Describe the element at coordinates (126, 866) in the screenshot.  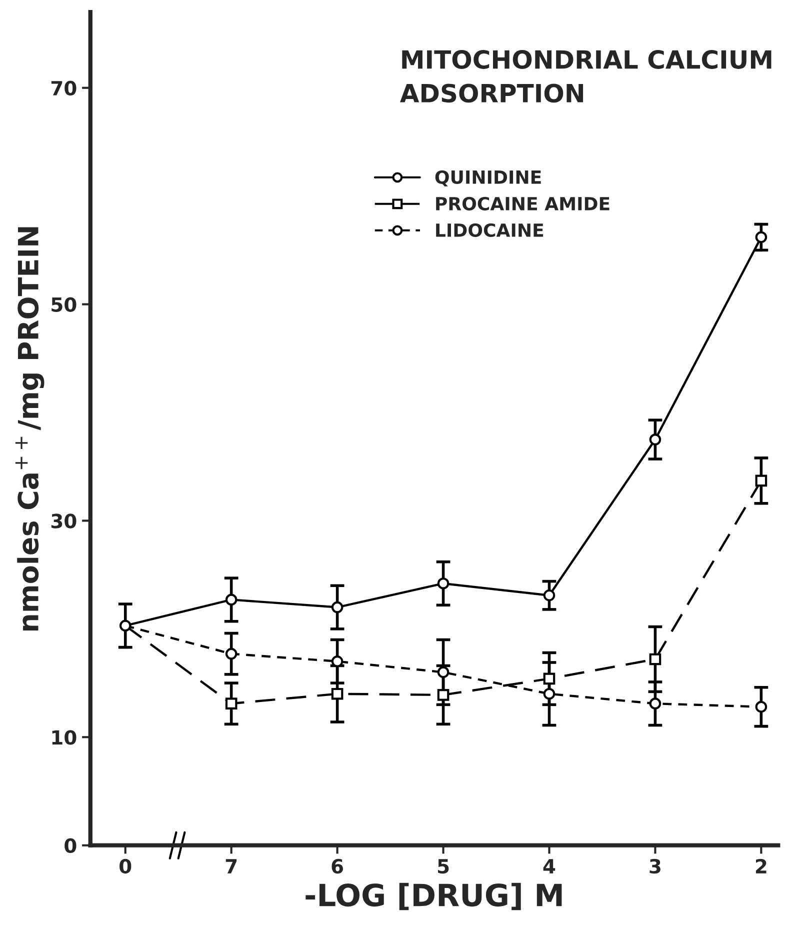
I see `x-tick-label: 0` at that location.